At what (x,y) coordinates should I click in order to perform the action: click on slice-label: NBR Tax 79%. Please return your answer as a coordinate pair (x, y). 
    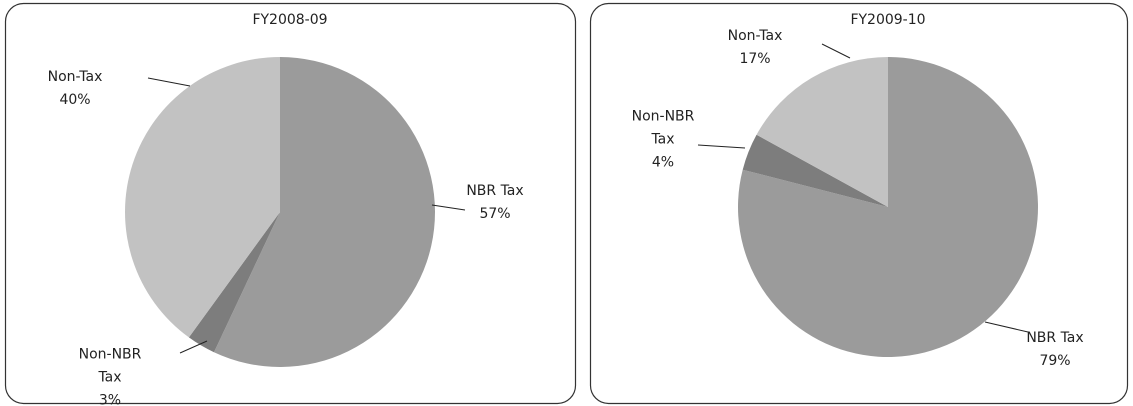
    Looking at the image, I should click on (1055, 350).